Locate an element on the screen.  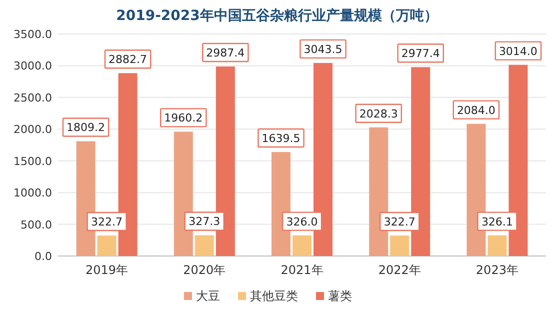
data-label: 2084.0 is located at coordinates (476, 110).